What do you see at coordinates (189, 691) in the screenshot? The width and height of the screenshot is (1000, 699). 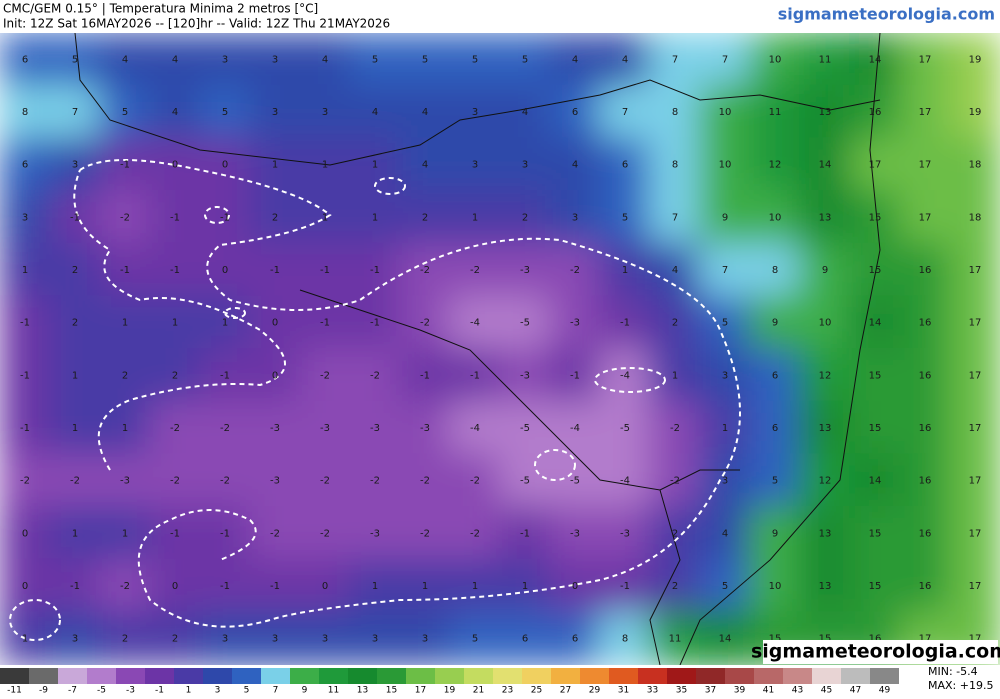 I see `colorbar-label: 1` at bounding box center [189, 691].